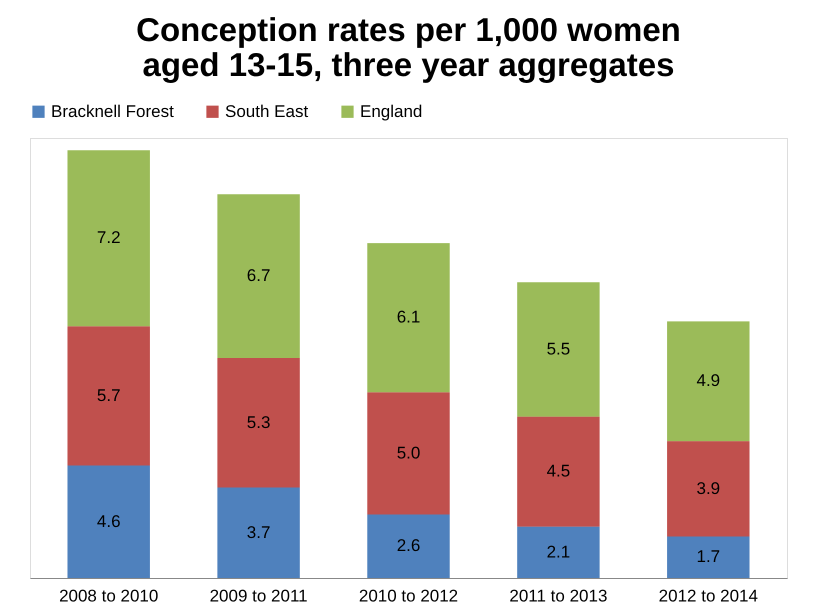 The width and height of the screenshot is (827, 614). I want to click on legend-label: England, so click(391, 111).